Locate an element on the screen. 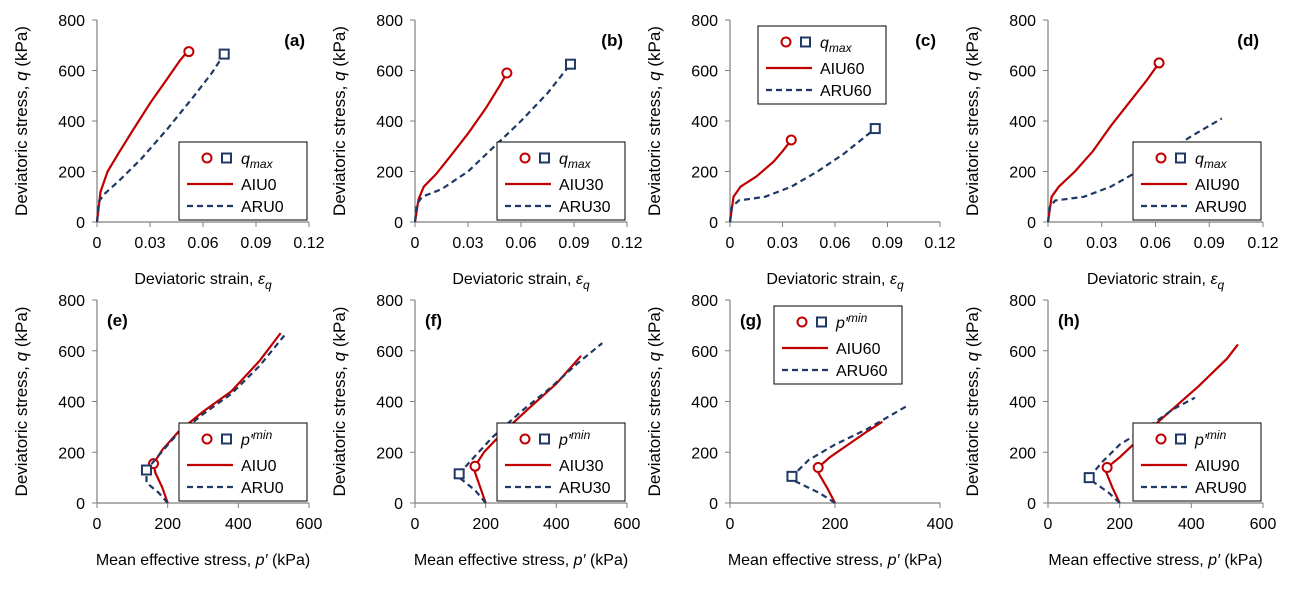 The height and width of the screenshot is (596, 1290). series-line-aru30 is located at coordinates (530, 423).